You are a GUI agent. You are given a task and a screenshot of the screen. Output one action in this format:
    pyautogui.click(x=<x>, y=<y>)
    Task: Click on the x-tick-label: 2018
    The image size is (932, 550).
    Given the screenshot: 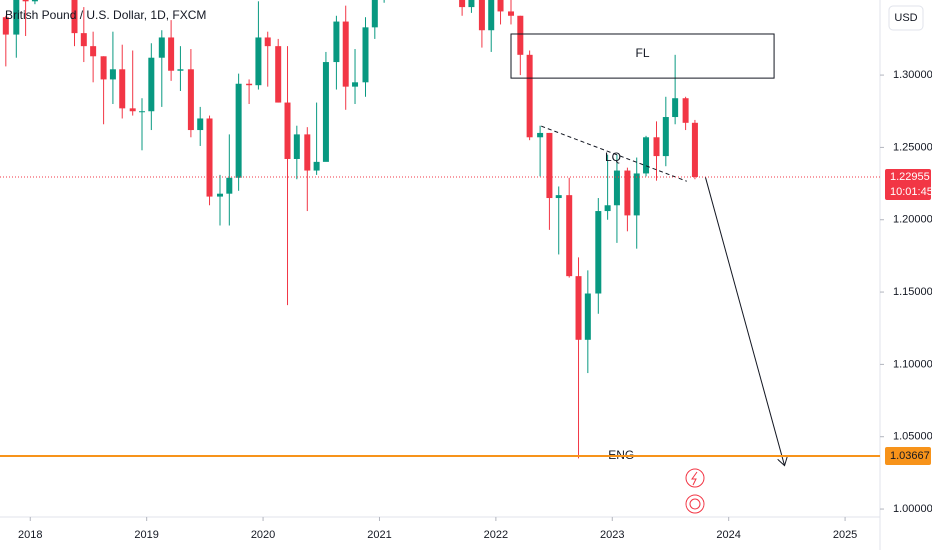 What is the action you would take?
    pyautogui.click(x=30, y=535)
    